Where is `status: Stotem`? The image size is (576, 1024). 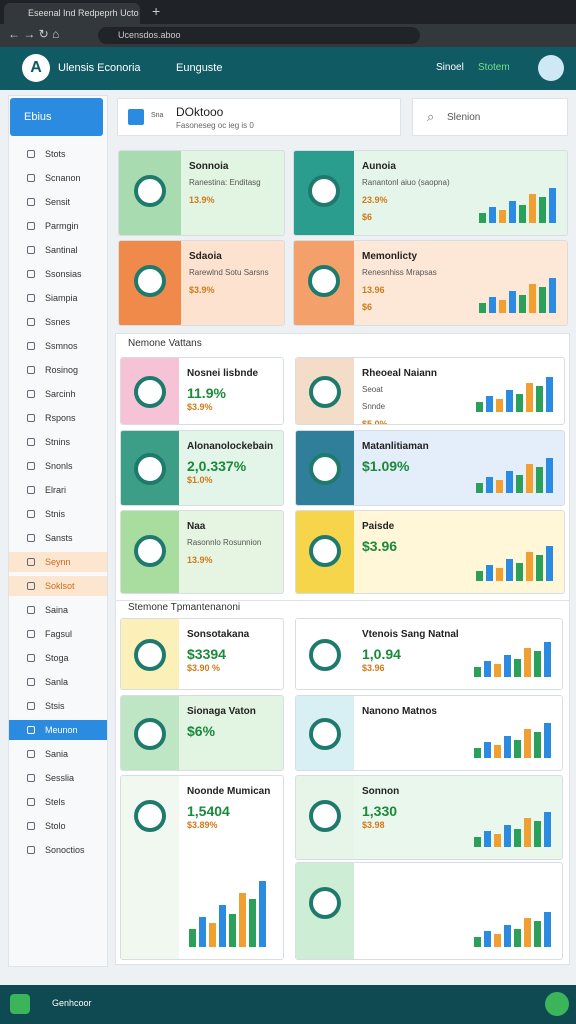 status: Stotem is located at coordinates (494, 67).